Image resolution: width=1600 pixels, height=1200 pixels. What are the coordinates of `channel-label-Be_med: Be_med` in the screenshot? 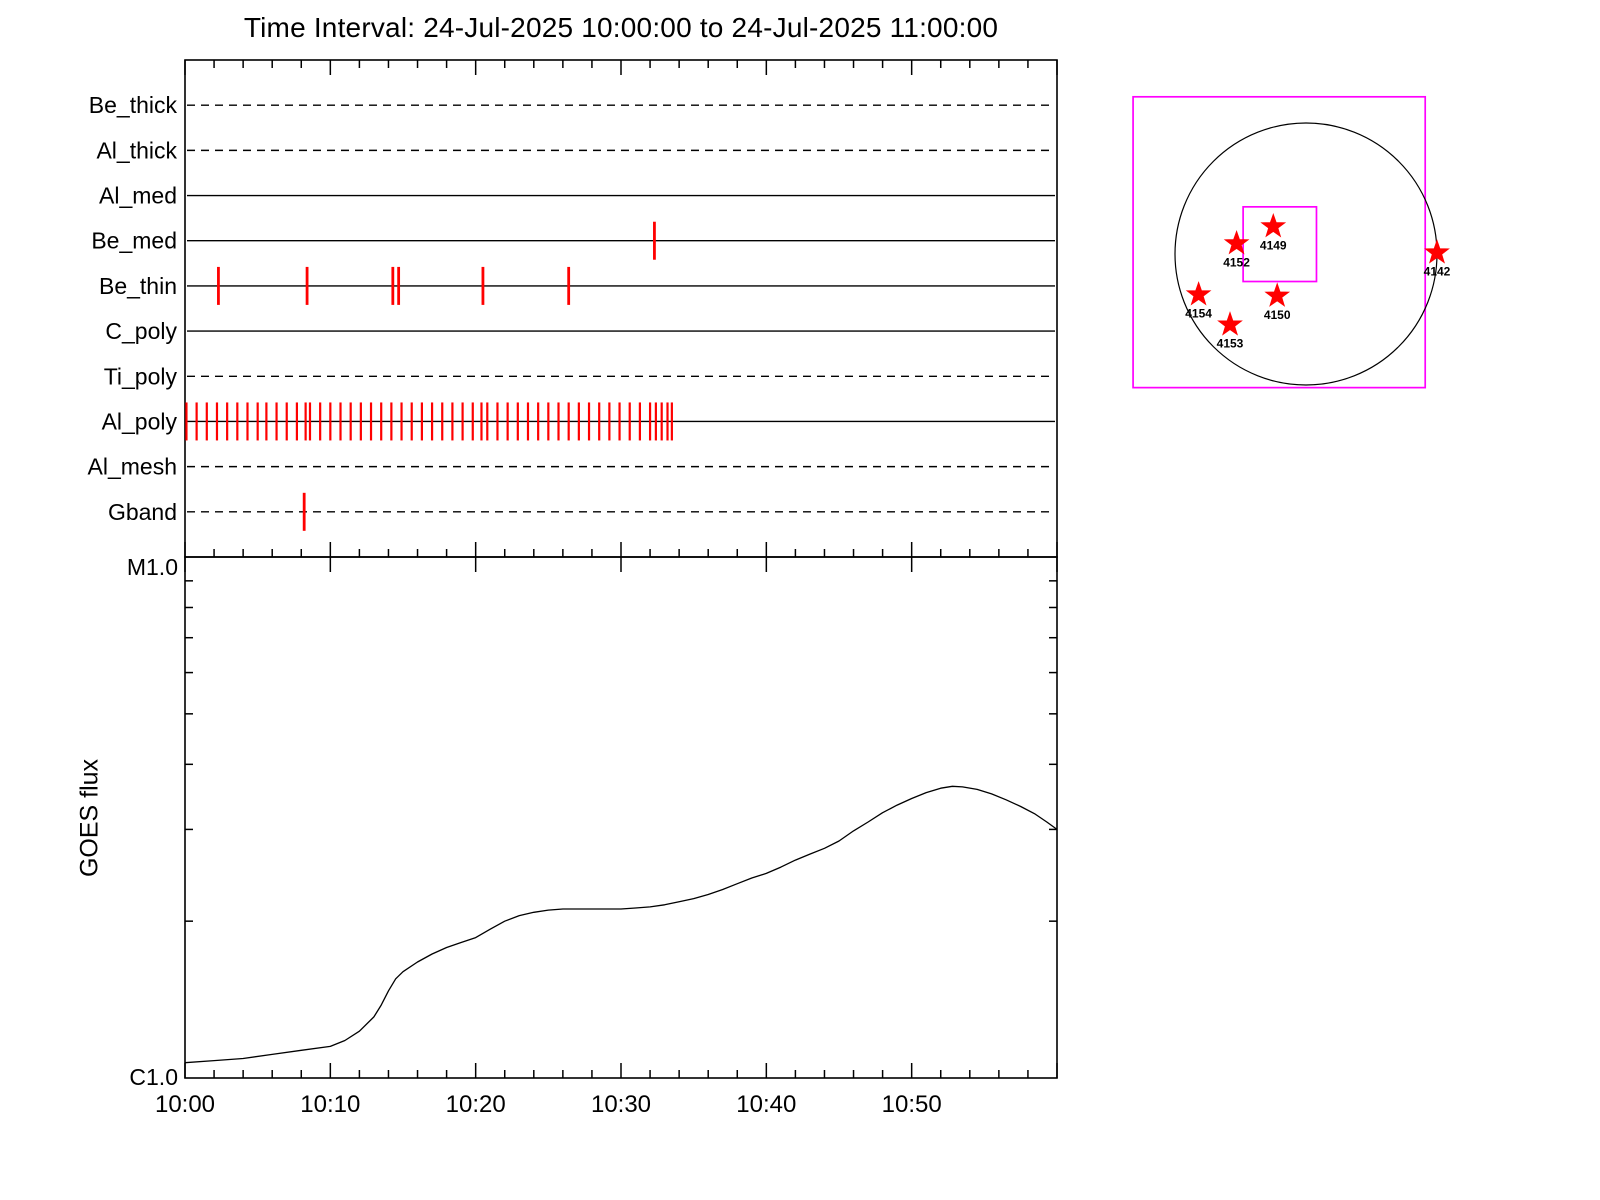 It's located at (134, 241).